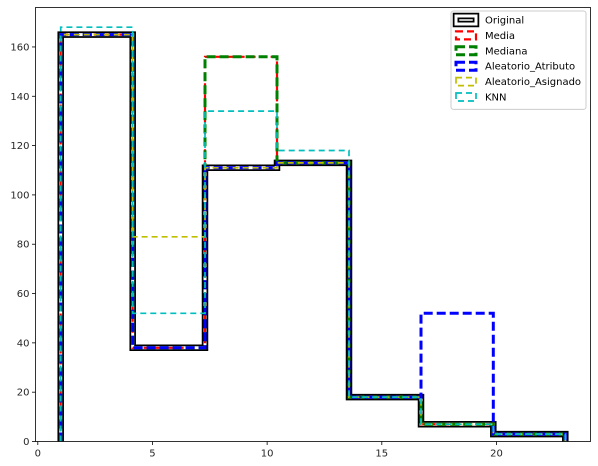 The height and width of the screenshot is (466, 598). Describe the element at coordinates (38, 454) in the screenshot. I see `x-tick-label: 0` at that location.